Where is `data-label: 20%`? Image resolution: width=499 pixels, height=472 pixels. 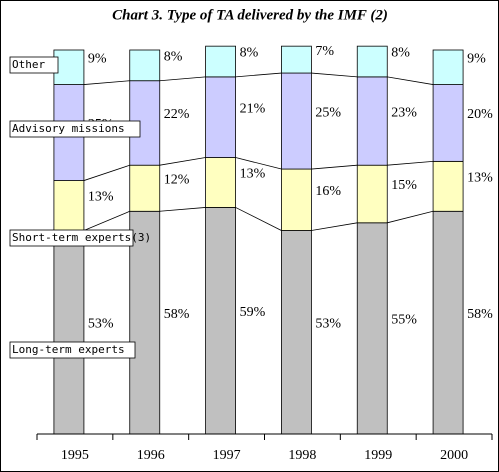 data-label: 20% is located at coordinates (480, 114).